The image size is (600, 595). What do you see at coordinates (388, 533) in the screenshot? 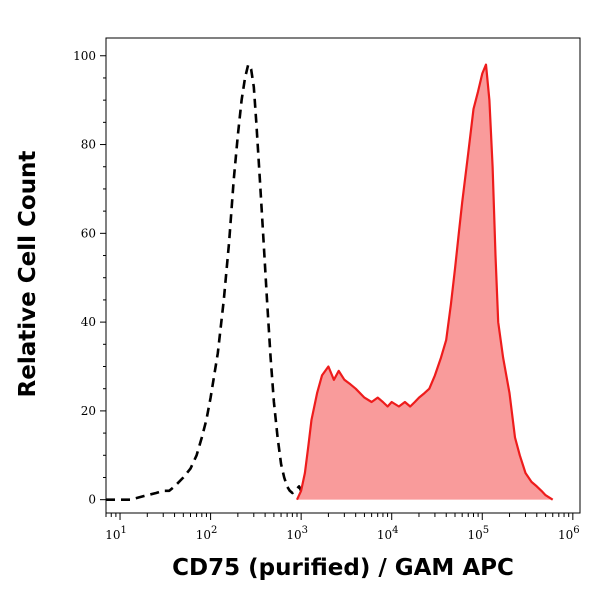
I see `x-tick-label: 10⁴` at bounding box center [388, 533].